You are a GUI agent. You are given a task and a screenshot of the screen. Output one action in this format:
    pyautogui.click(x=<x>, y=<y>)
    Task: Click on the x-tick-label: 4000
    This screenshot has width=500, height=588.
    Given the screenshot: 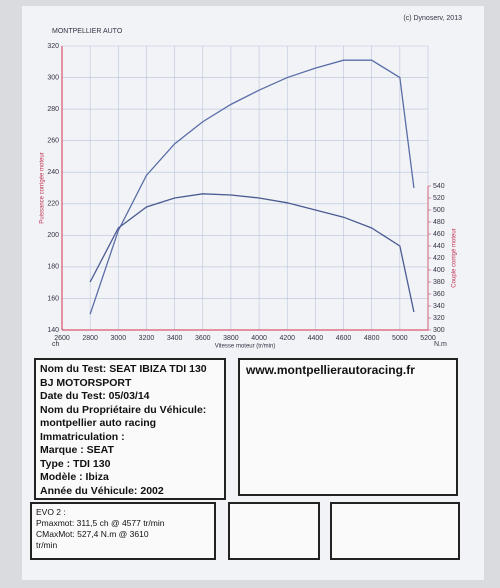 What is the action you would take?
    pyautogui.click(x=259, y=338)
    